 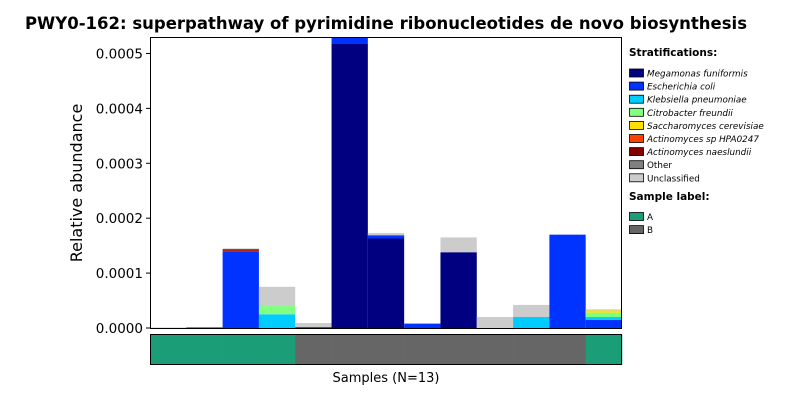 What do you see at coordinates (705, 127) in the screenshot?
I see `legend-entry-label: Saccharomyces cerevisiae` at bounding box center [705, 127].